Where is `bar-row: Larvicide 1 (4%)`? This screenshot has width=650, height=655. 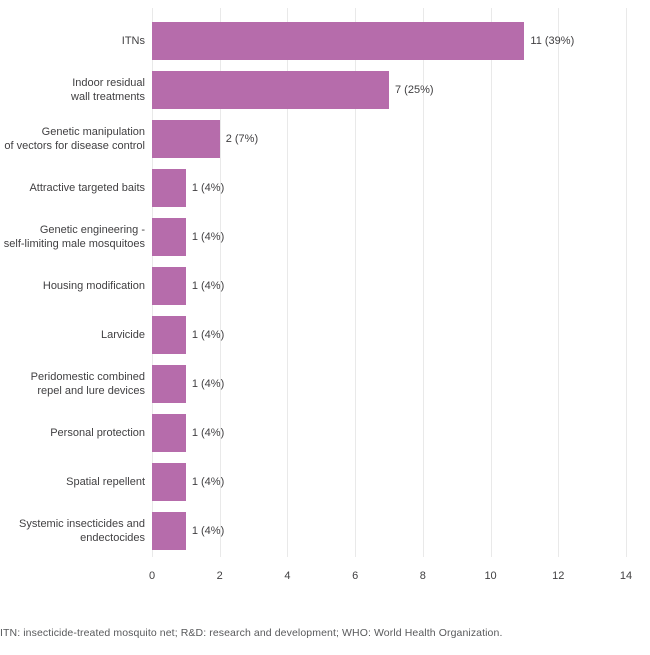 bar-row: Larvicide 1 (4%) is located at coordinates (313, 335).